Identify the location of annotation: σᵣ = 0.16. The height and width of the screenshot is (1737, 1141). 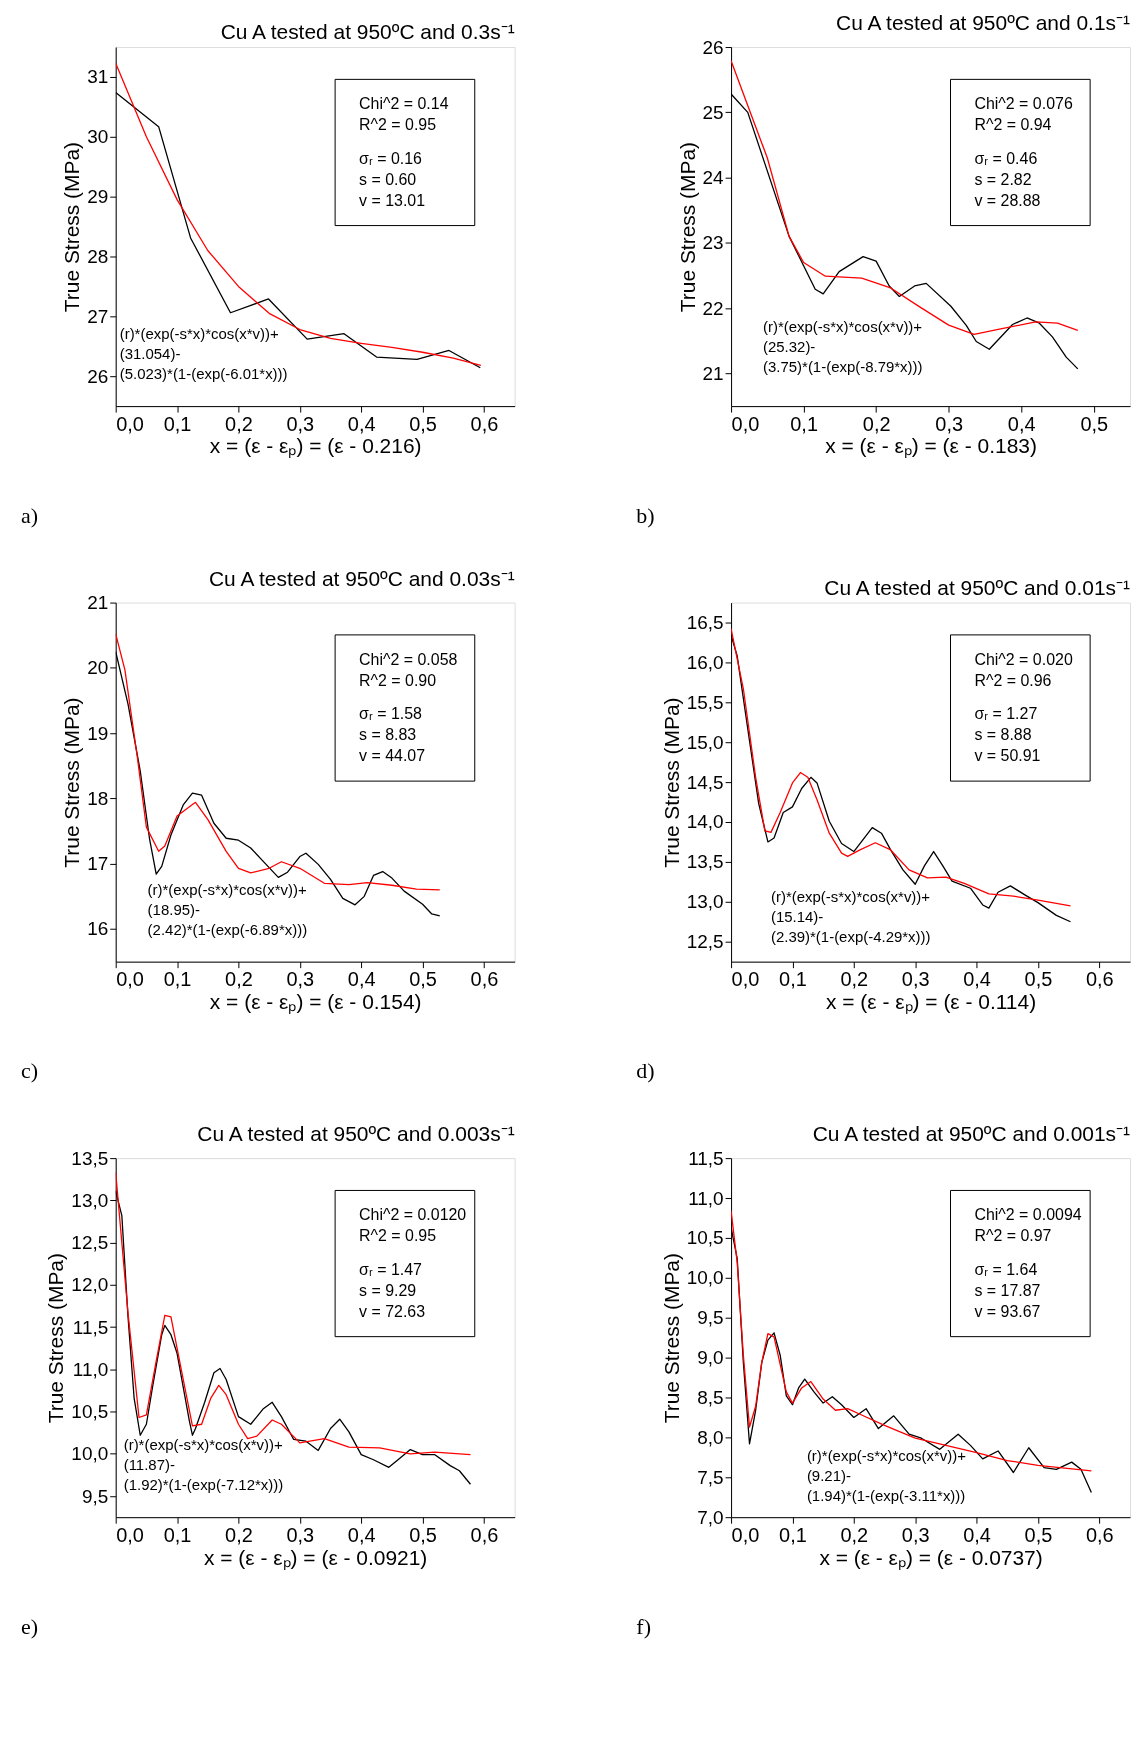
(391, 158).